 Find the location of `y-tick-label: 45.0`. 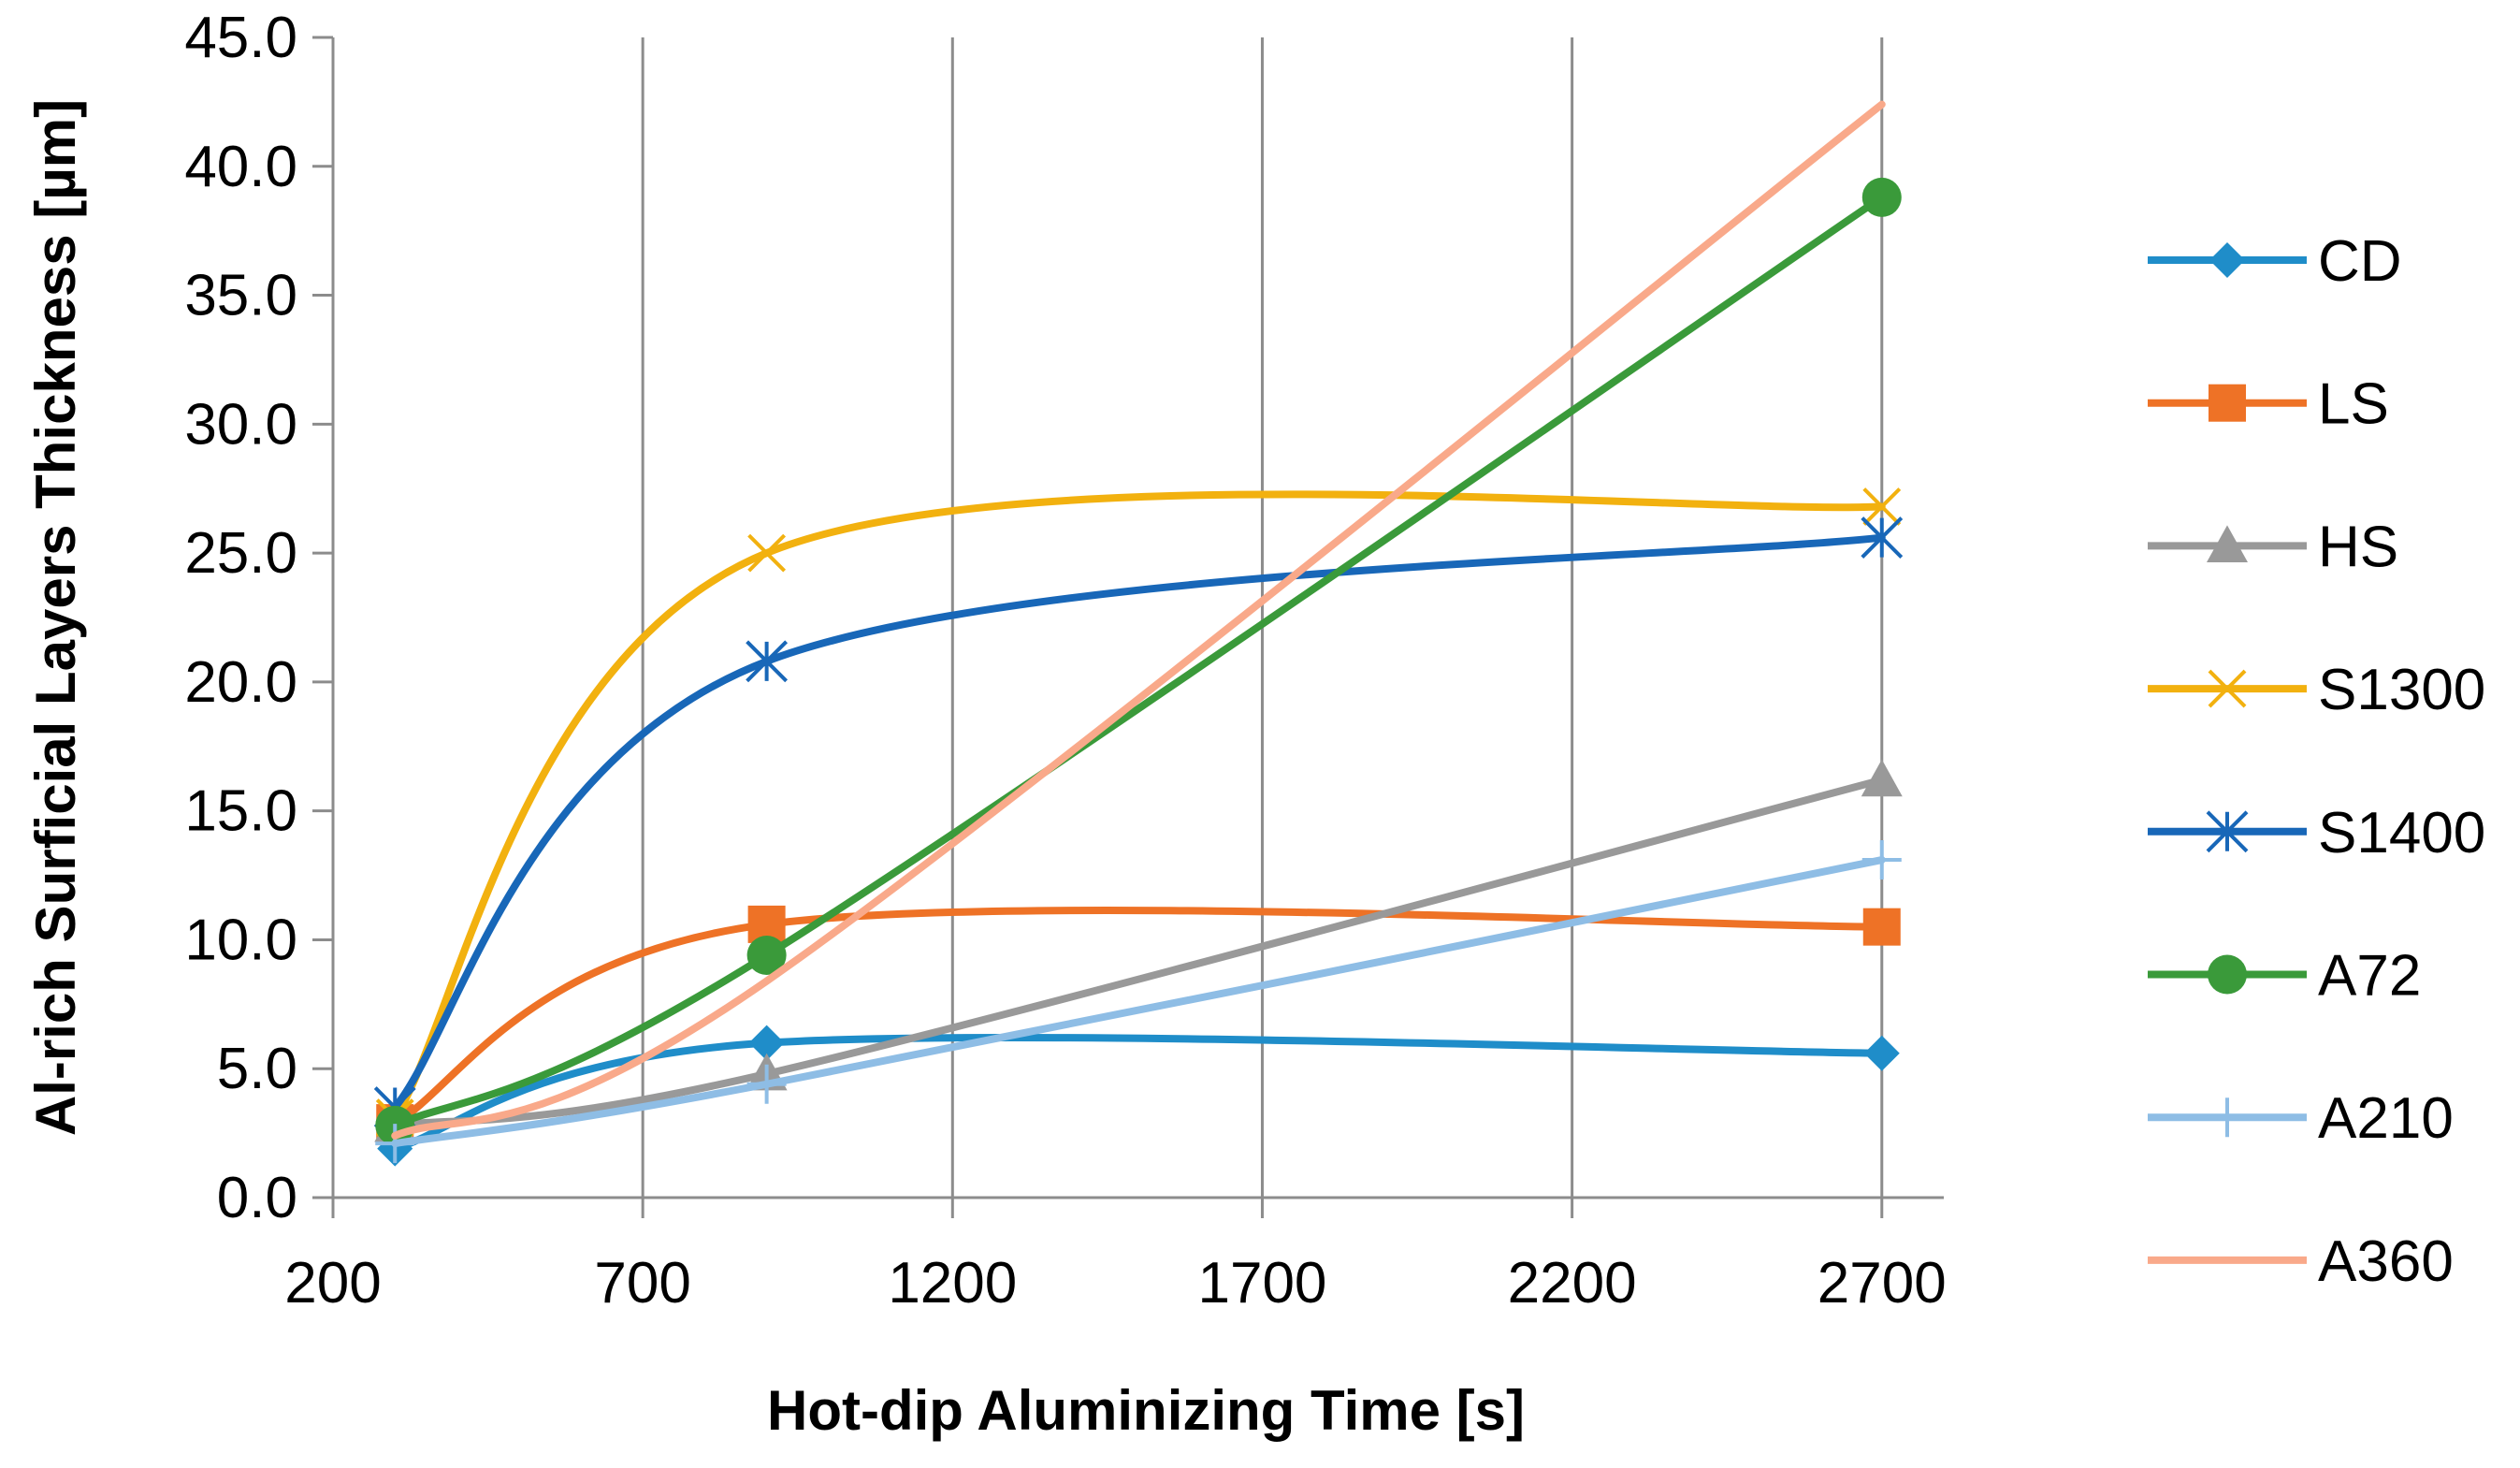

y-tick-label: 45.0 is located at coordinates (240, 38).